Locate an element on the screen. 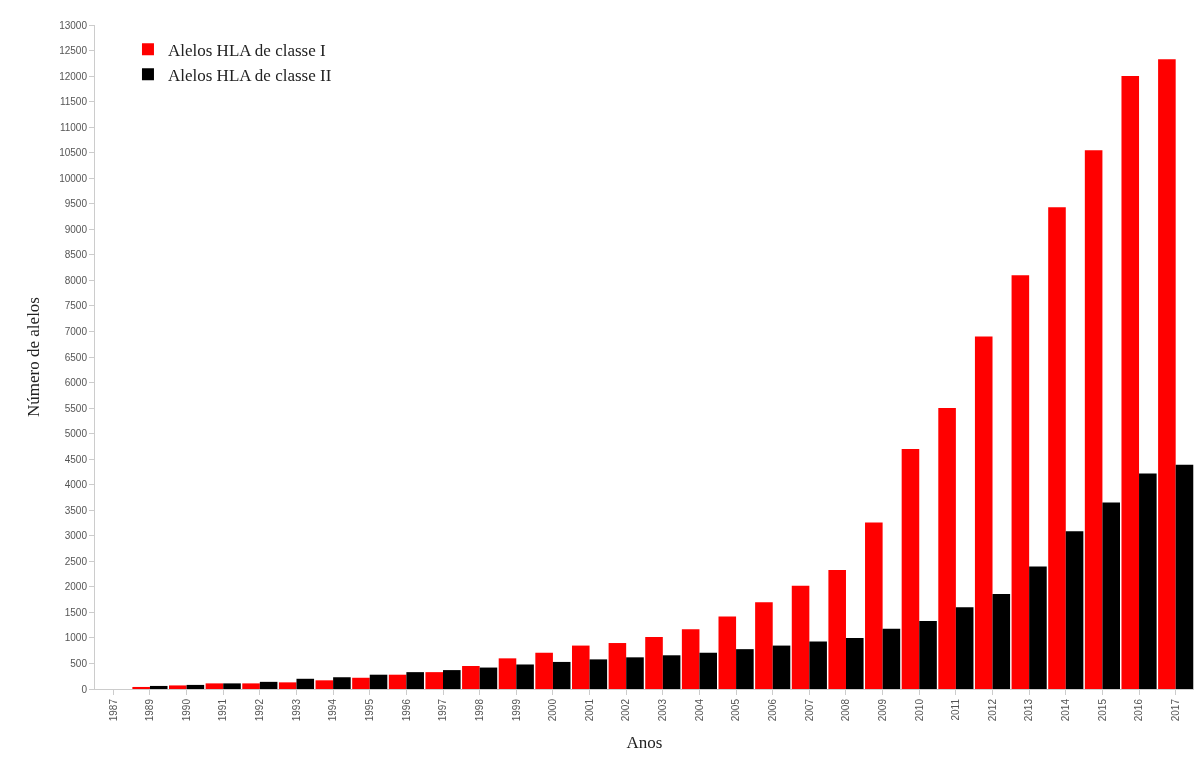 The width and height of the screenshot is (1204, 764). y-tick-label: 12000 is located at coordinates (73, 76).